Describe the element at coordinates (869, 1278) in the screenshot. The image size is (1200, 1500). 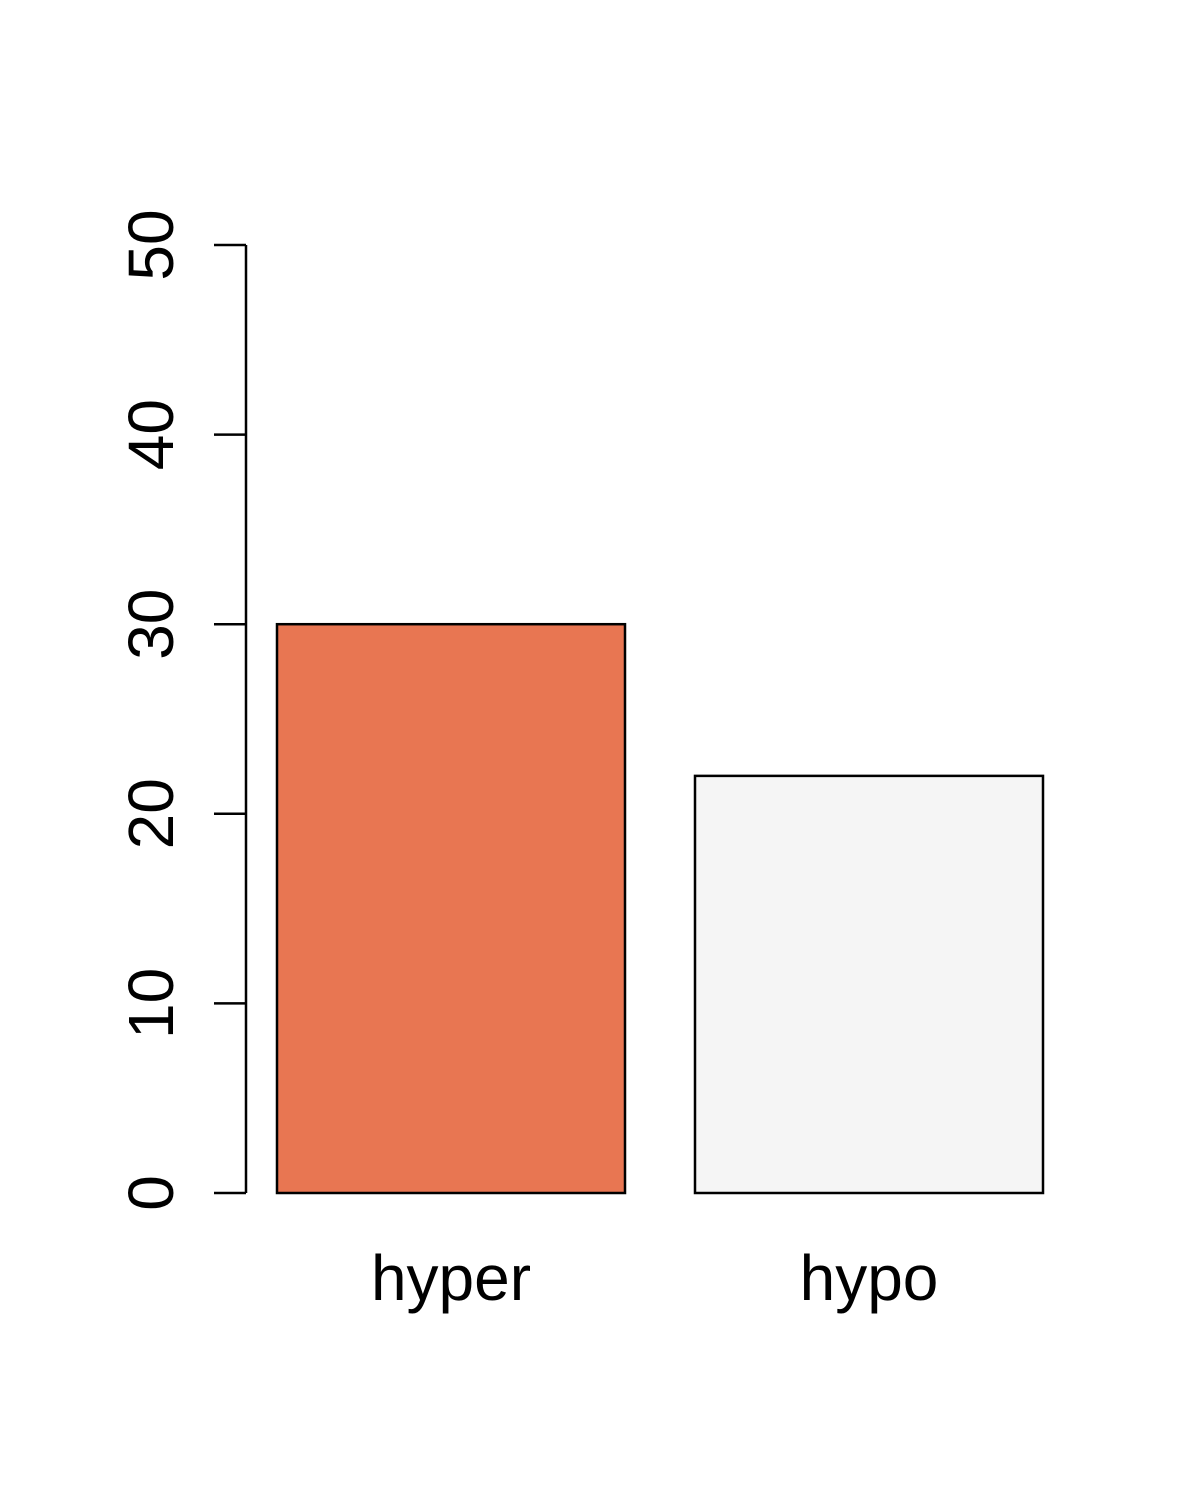
I see `x-category-label: hypo` at that location.